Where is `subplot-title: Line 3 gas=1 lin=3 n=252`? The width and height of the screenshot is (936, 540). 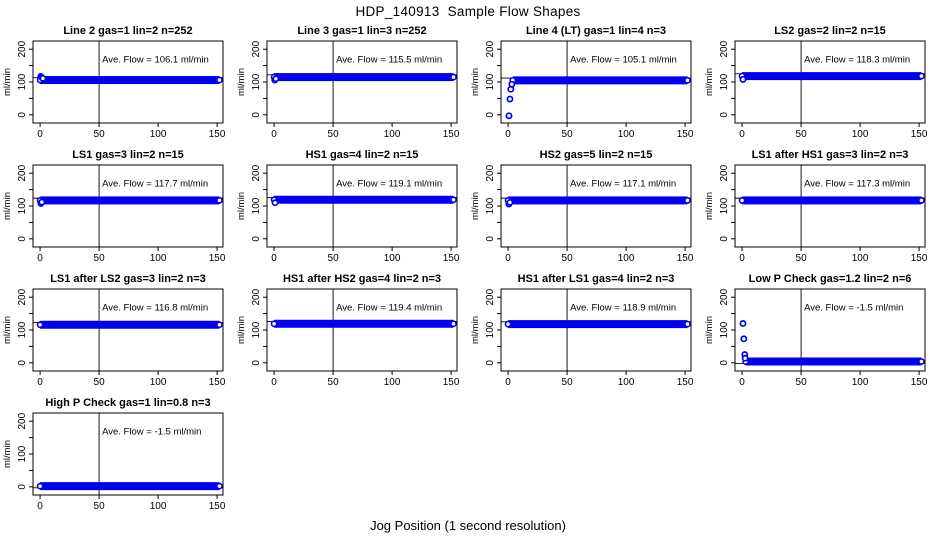 subplot-title: Line 3 gas=1 lin=3 n=252 is located at coordinates (361, 31).